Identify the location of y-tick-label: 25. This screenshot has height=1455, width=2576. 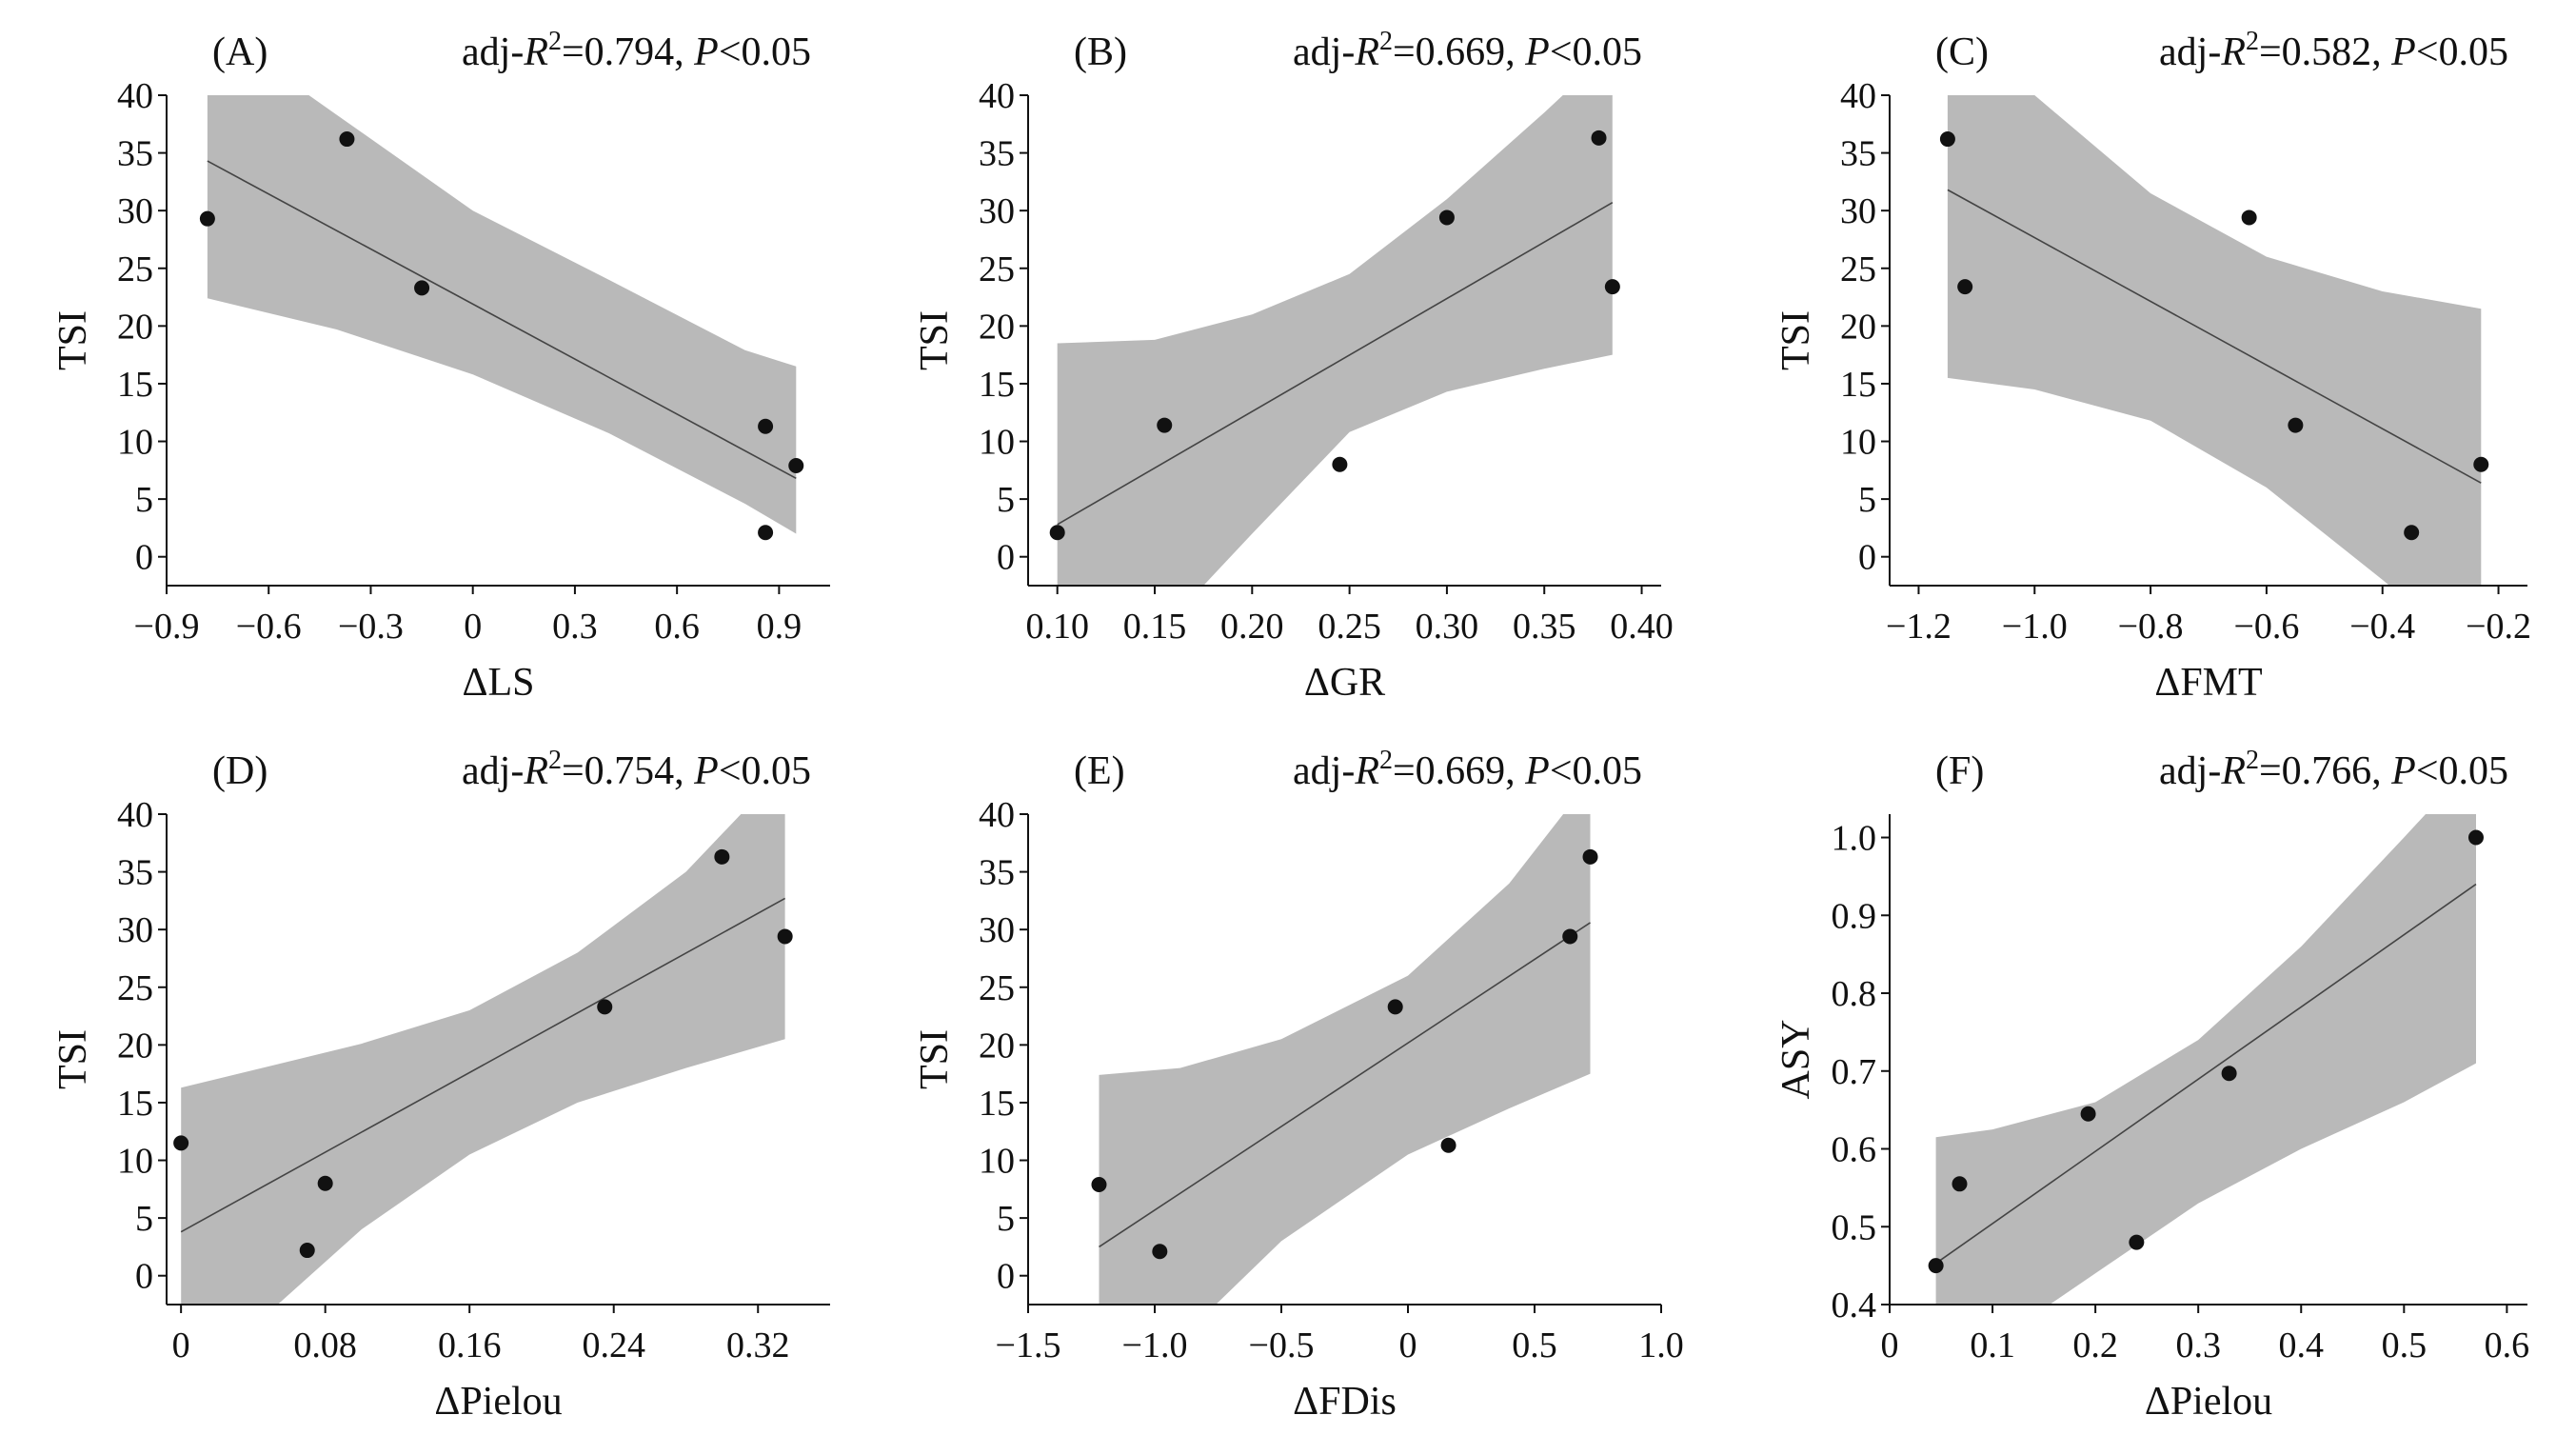
(135, 269).